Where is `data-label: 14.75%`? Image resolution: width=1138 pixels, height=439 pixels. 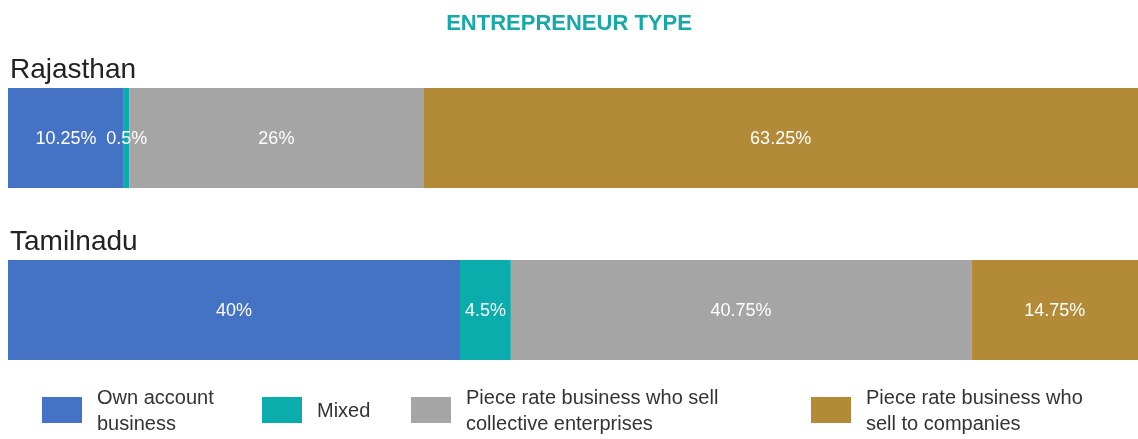 data-label: 14.75% is located at coordinates (1055, 310).